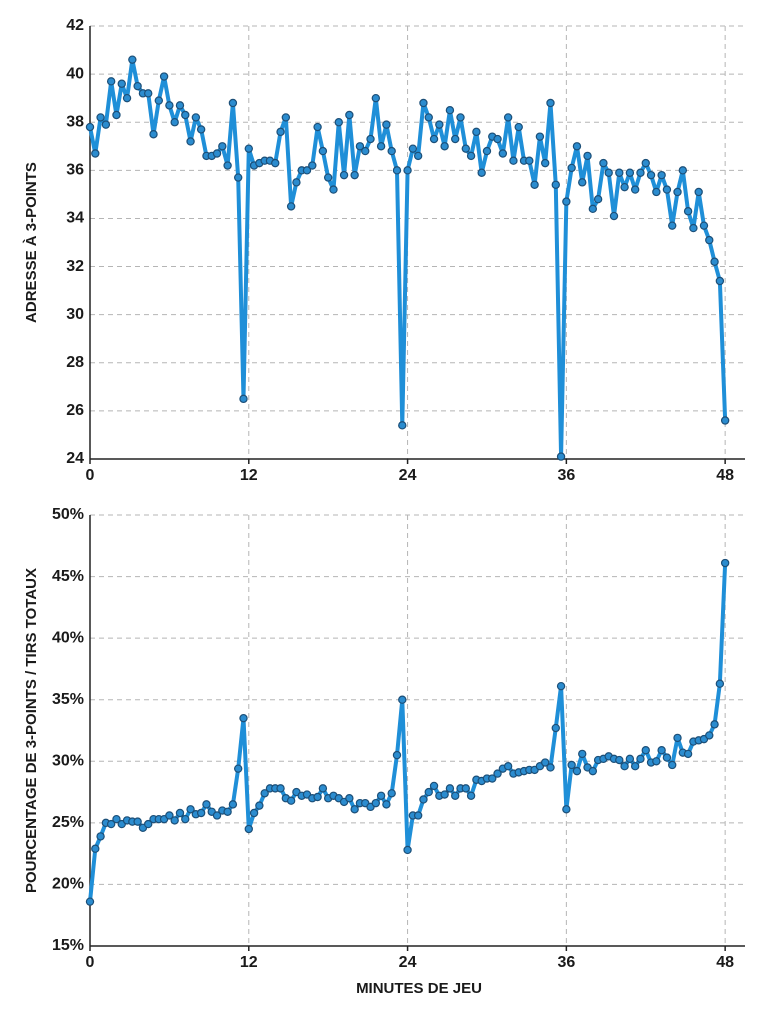  I want to click on y-tick-label: 30, so click(75, 314).